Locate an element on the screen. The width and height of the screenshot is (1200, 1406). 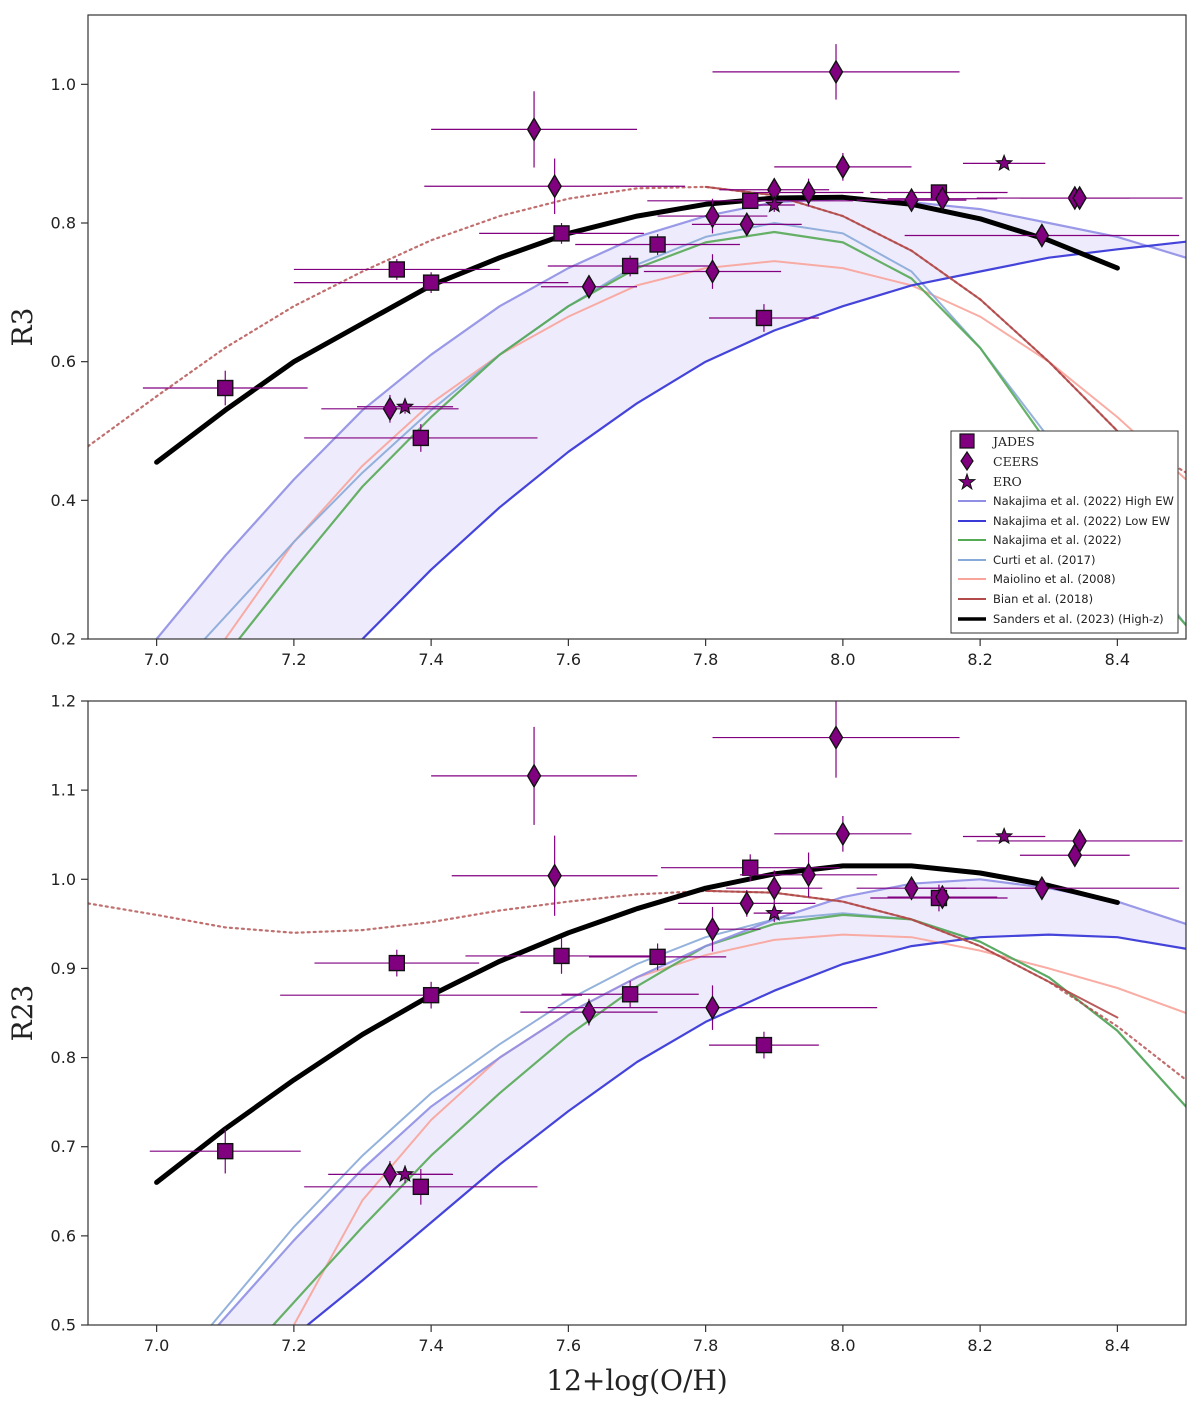
r3-y-tick-label: 0.8 is located at coordinates (63, 223).